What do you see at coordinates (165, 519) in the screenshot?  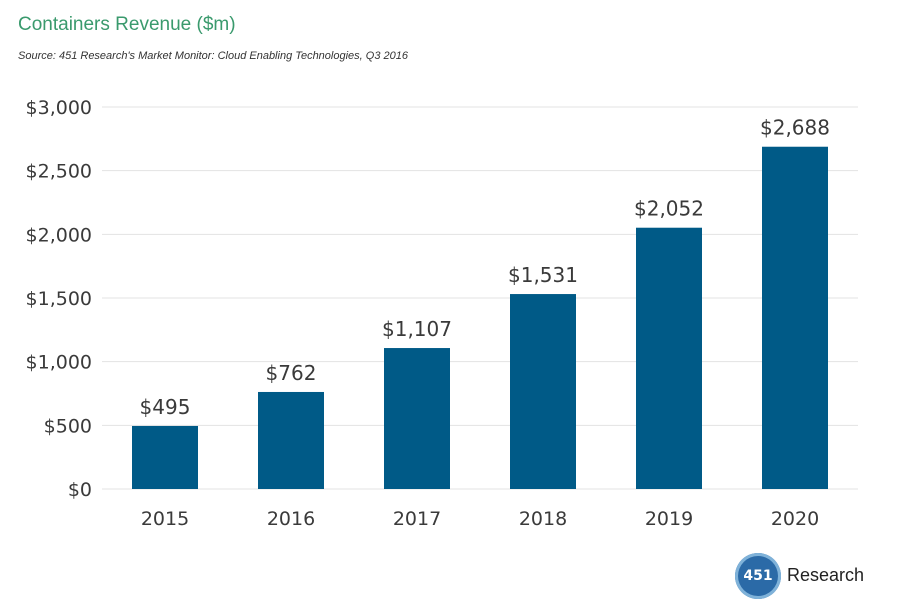 I see `x-tick-label: 2015` at bounding box center [165, 519].